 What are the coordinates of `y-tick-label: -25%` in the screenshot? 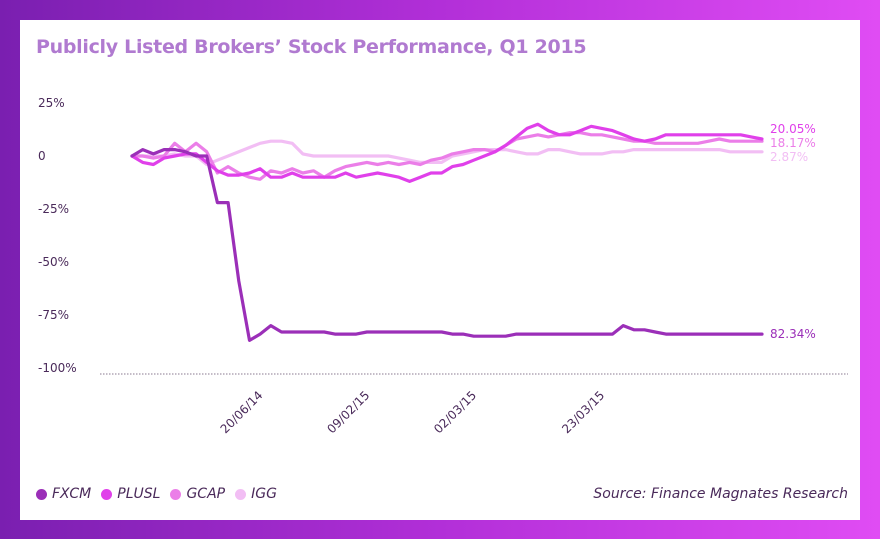 It's located at (53, 209).